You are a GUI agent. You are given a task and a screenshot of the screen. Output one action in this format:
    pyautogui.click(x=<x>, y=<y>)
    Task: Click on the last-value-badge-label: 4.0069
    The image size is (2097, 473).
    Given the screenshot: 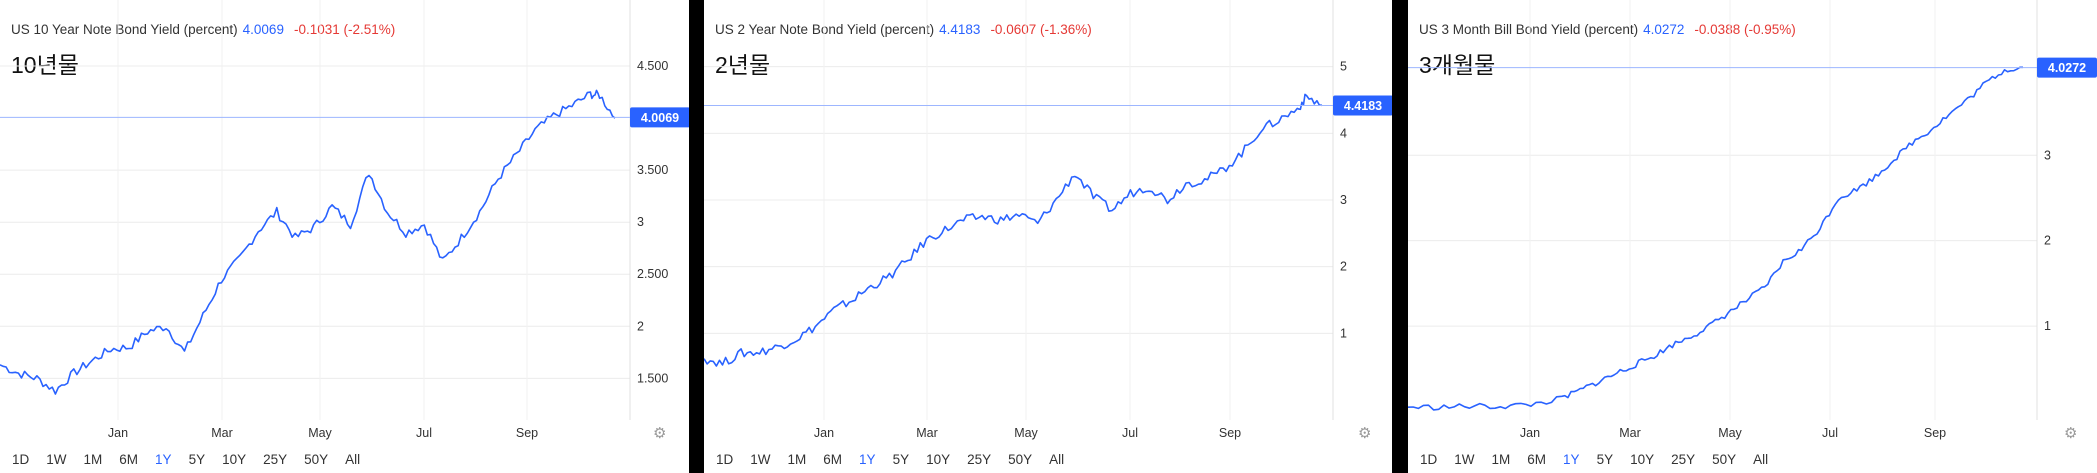 What is the action you would take?
    pyautogui.click(x=660, y=118)
    